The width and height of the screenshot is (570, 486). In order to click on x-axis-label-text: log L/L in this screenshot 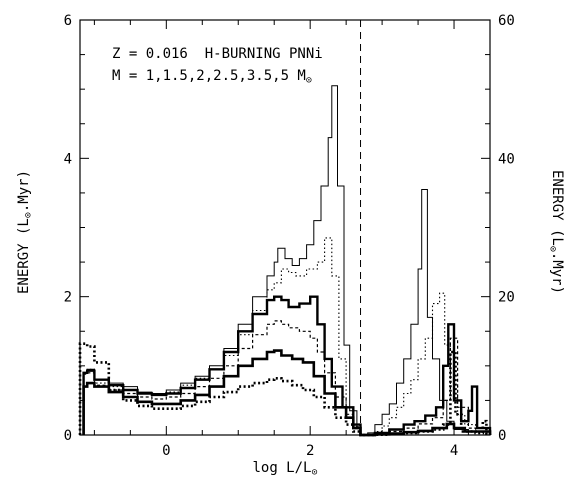, I will do `click(281, 468)`.